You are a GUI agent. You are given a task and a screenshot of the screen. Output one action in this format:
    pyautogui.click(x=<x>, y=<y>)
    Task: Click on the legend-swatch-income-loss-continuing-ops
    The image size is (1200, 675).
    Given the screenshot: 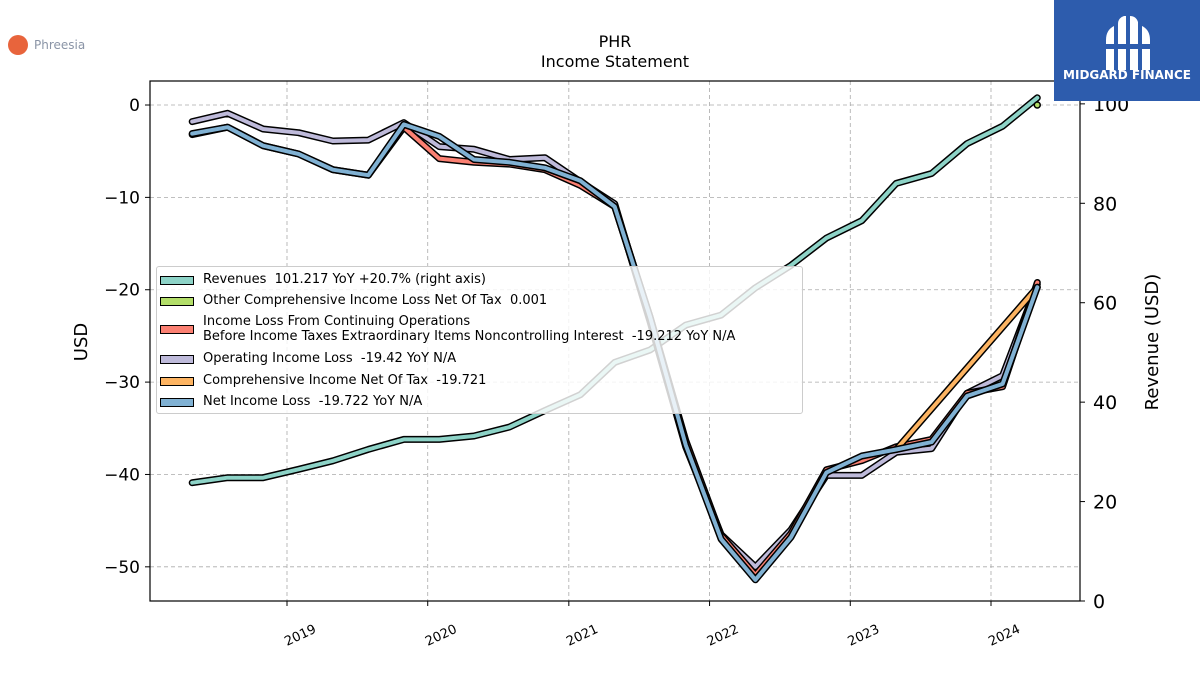 What is the action you would take?
    pyautogui.click(x=177, y=329)
    